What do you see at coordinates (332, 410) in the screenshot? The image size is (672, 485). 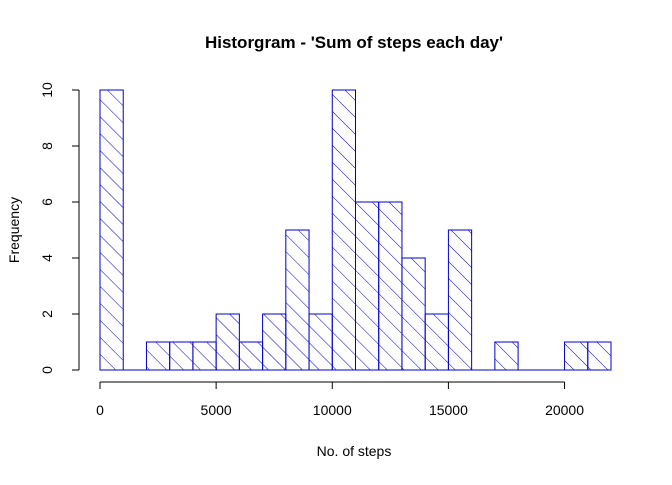 I see `x-tick-label: 10000` at bounding box center [332, 410].